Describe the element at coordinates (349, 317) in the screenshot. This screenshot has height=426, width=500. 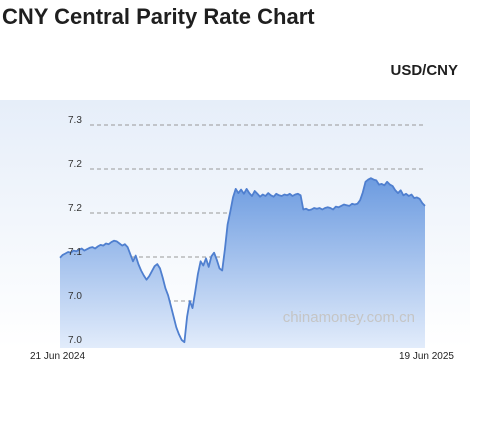
I see `watermark-text: chinamoney.com.cn` at that location.